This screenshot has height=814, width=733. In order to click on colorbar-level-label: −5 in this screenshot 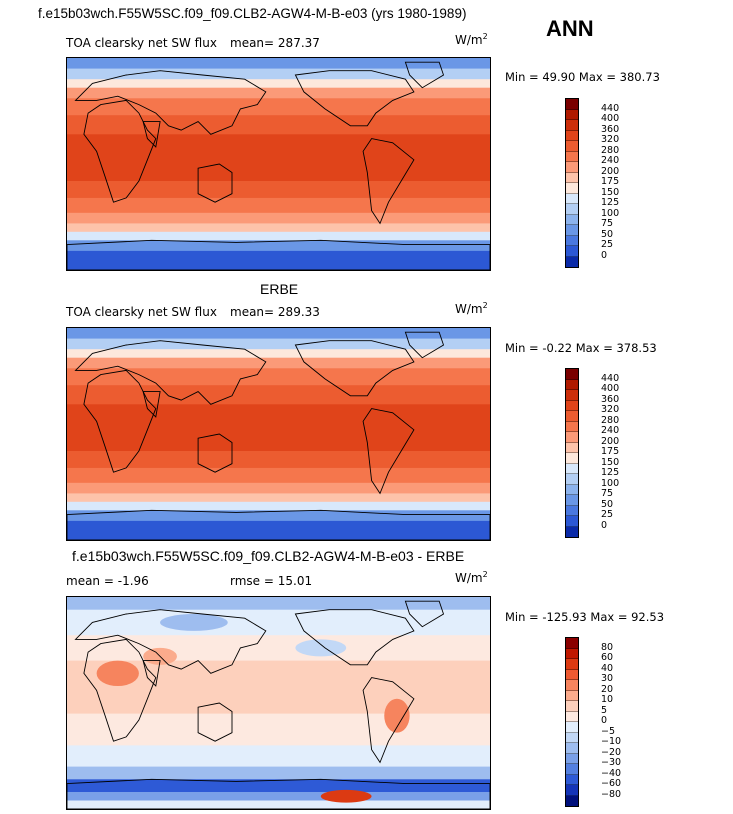, I will do `click(608, 731)`.